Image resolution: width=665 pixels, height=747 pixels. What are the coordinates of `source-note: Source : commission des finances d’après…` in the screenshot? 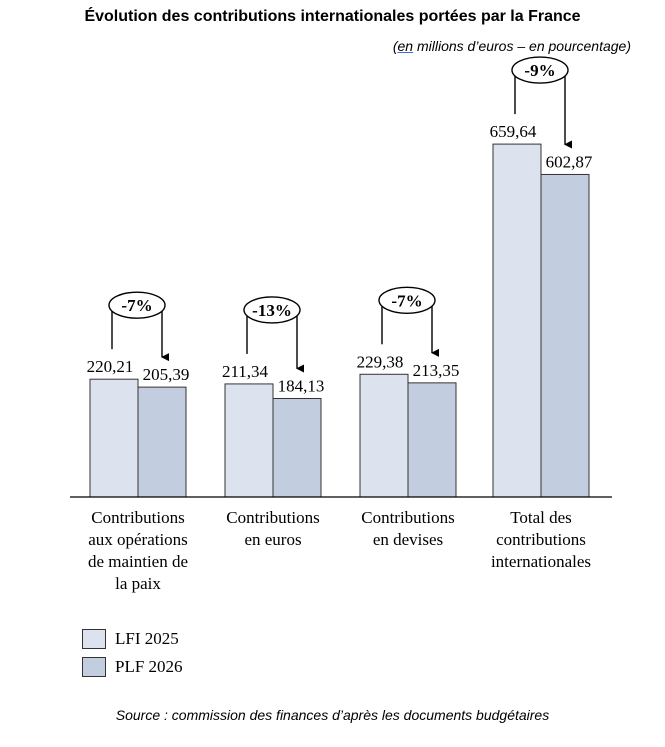 It's located at (332, 715).